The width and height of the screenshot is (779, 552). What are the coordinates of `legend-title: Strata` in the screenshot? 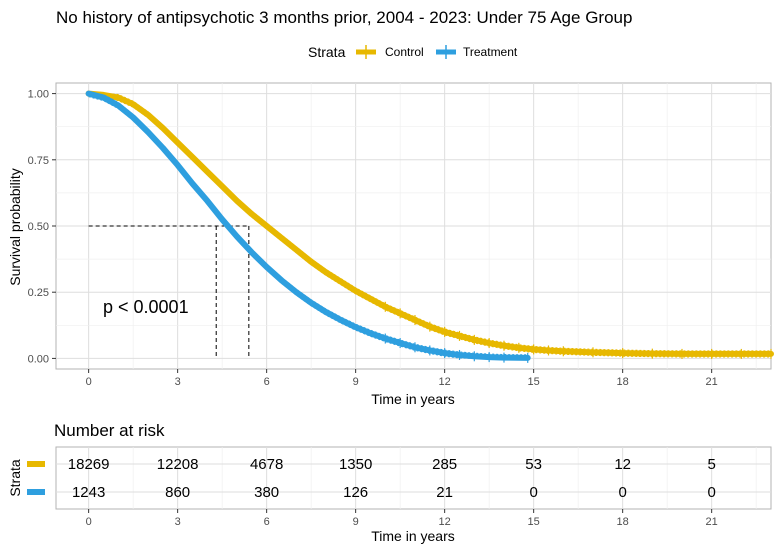 It's located at (327, 52).